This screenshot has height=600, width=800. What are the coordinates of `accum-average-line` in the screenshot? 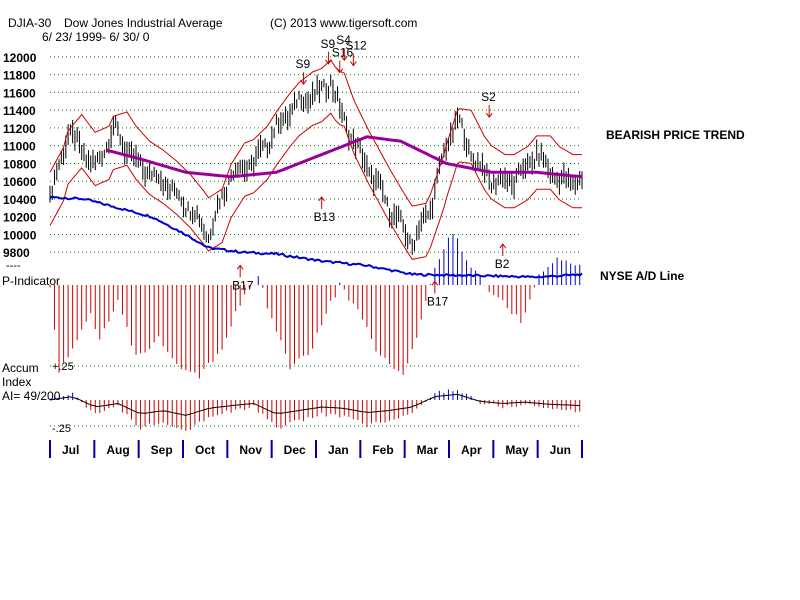 It's located at (314, 404).